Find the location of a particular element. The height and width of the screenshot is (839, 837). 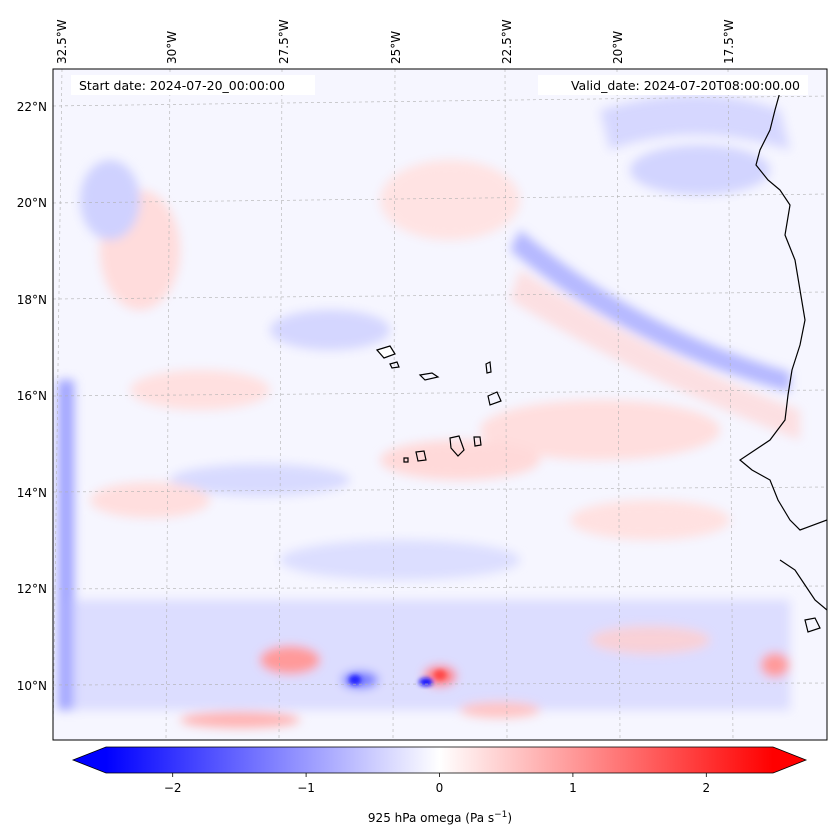

colorbar: −2 −1 0 1 2 925 hPa omega (Pa s−1) is located at coordinates (439, 785).